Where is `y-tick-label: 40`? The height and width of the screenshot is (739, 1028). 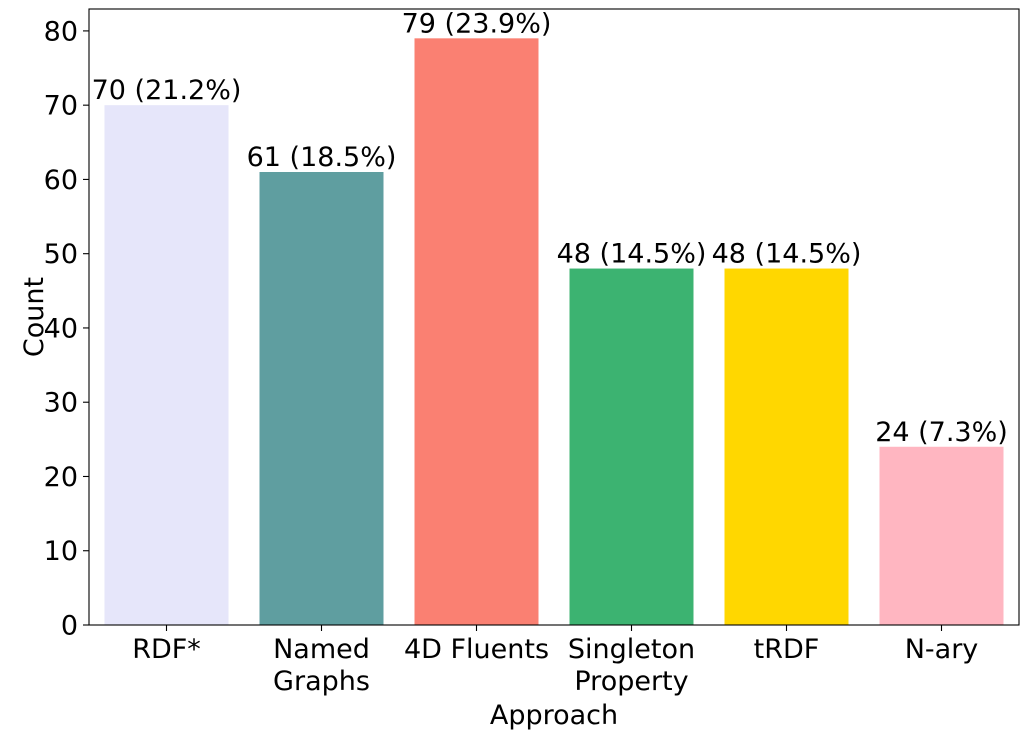 y-tick-label: 40 is located at coordinates (61, 328).